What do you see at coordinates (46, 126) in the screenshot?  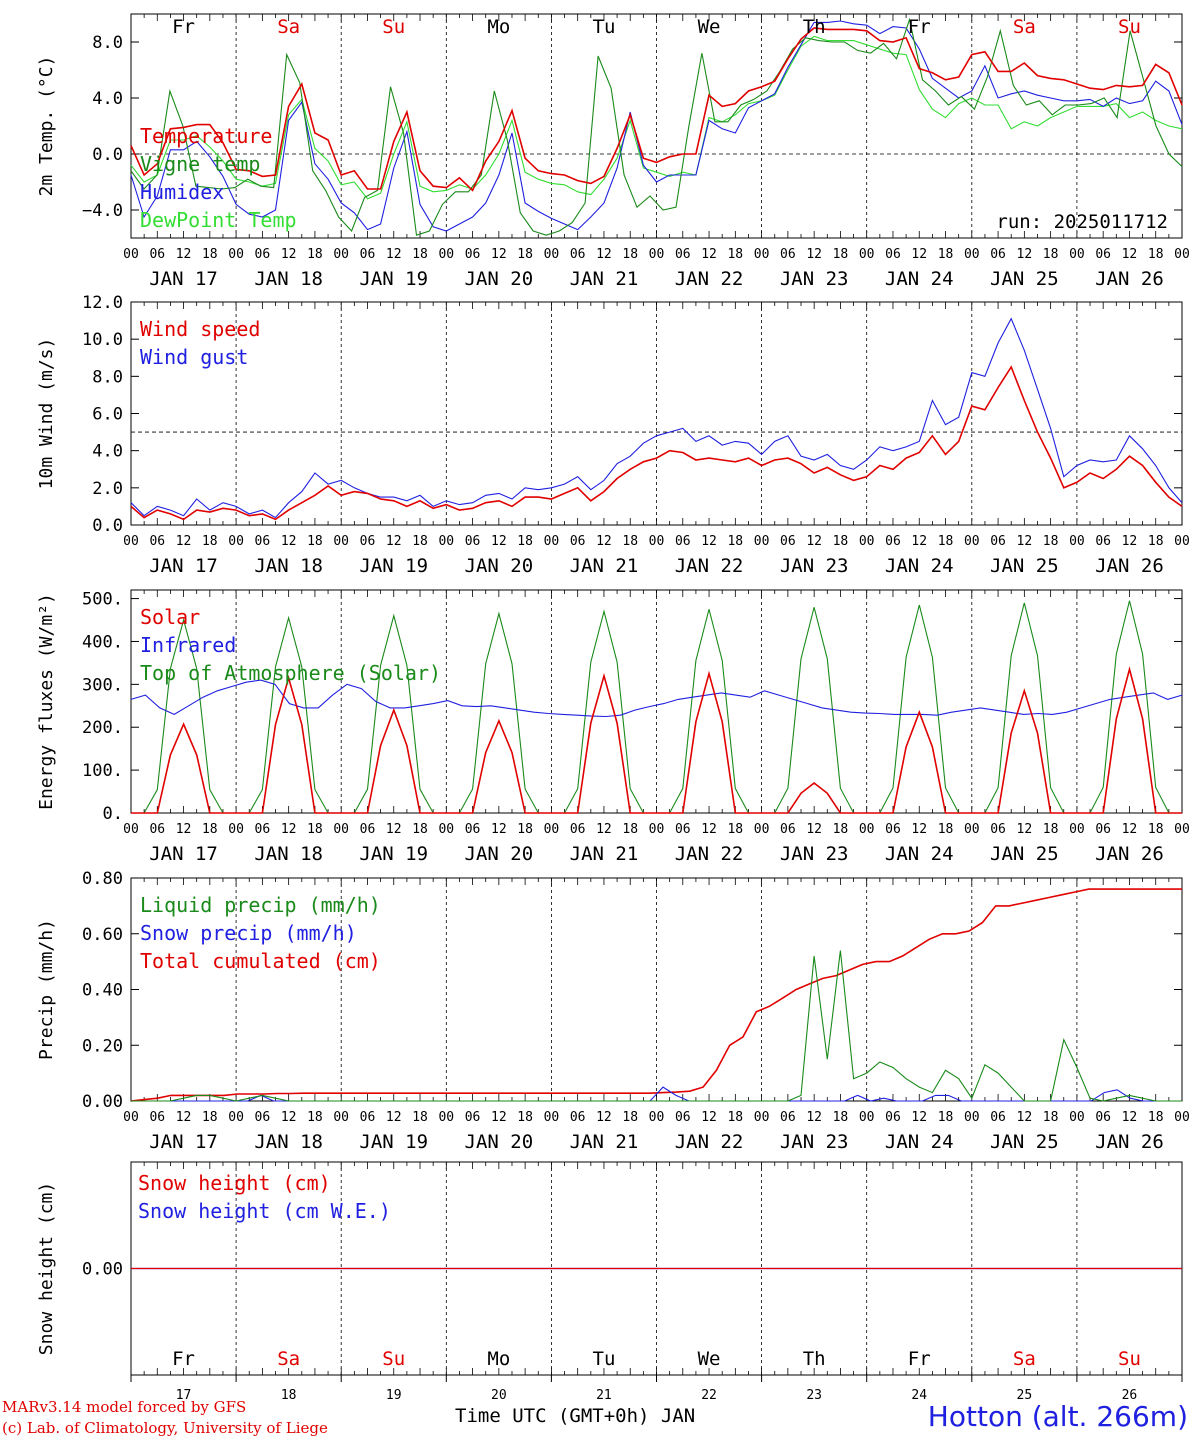 I see `y-axis-label: 2m Temp. (°C)` at bounding box center [46, 126].